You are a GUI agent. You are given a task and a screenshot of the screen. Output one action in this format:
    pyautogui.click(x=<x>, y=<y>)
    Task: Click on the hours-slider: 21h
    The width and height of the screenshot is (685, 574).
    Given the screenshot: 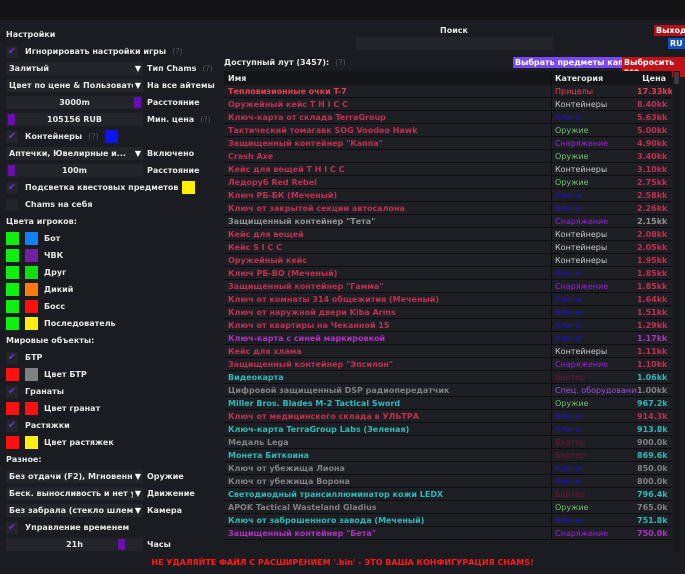 What is the action you would take?
    pyautogui.click(x=74, y=544)
    